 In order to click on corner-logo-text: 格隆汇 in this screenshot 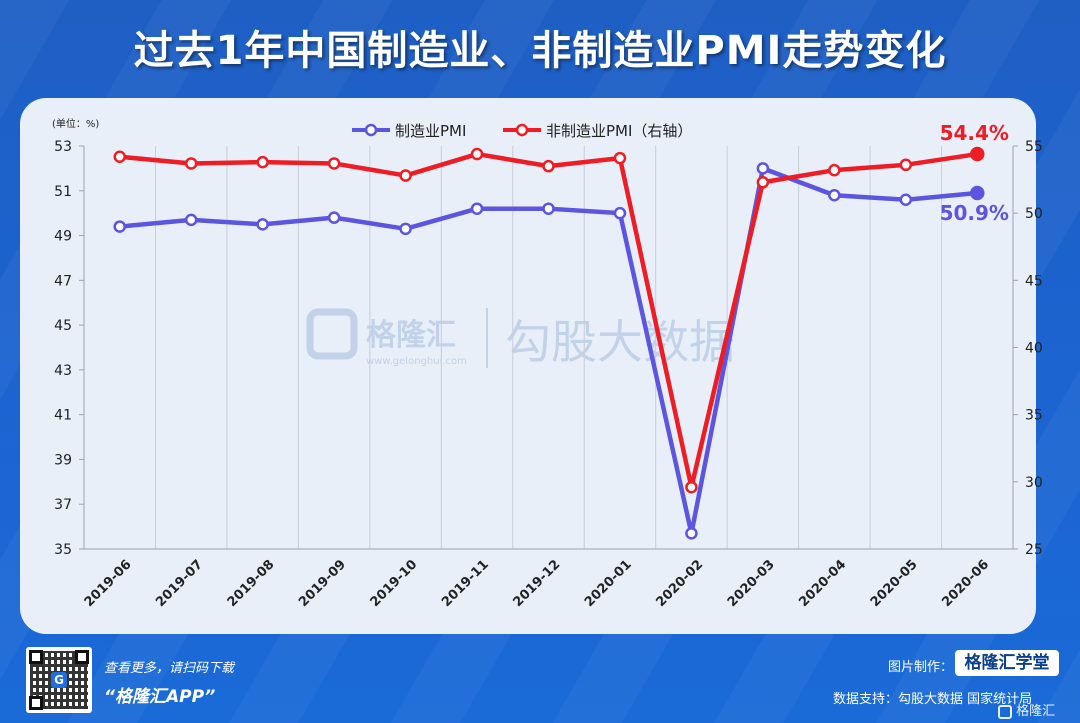, I will do `click(1036, 711)`.